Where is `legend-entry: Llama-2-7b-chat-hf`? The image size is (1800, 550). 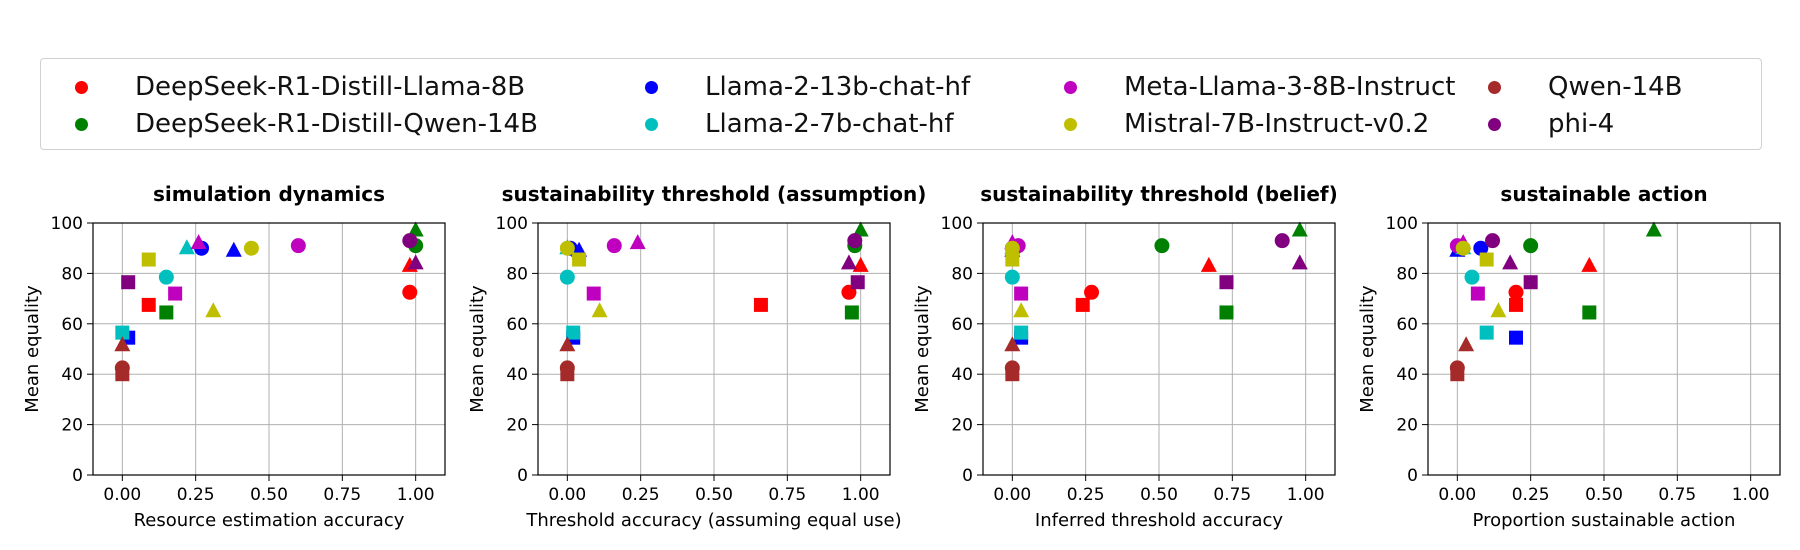
legend-entry: Llama-2-7b-chat-hf is located at coordinates (782, 124).